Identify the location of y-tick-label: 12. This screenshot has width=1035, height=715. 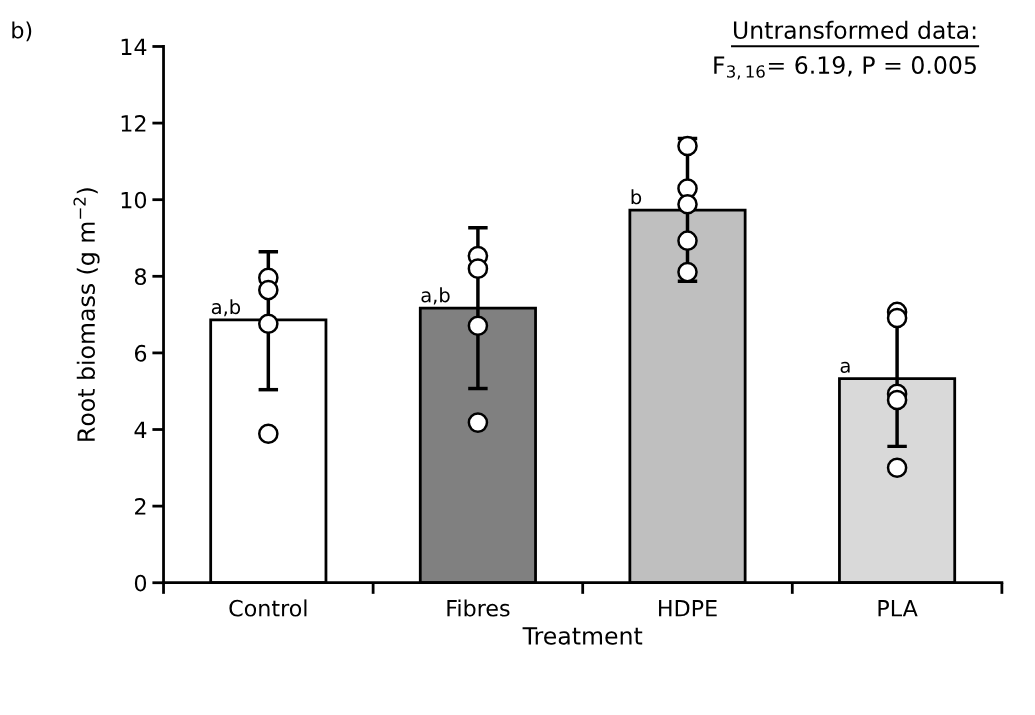
(133, 123).